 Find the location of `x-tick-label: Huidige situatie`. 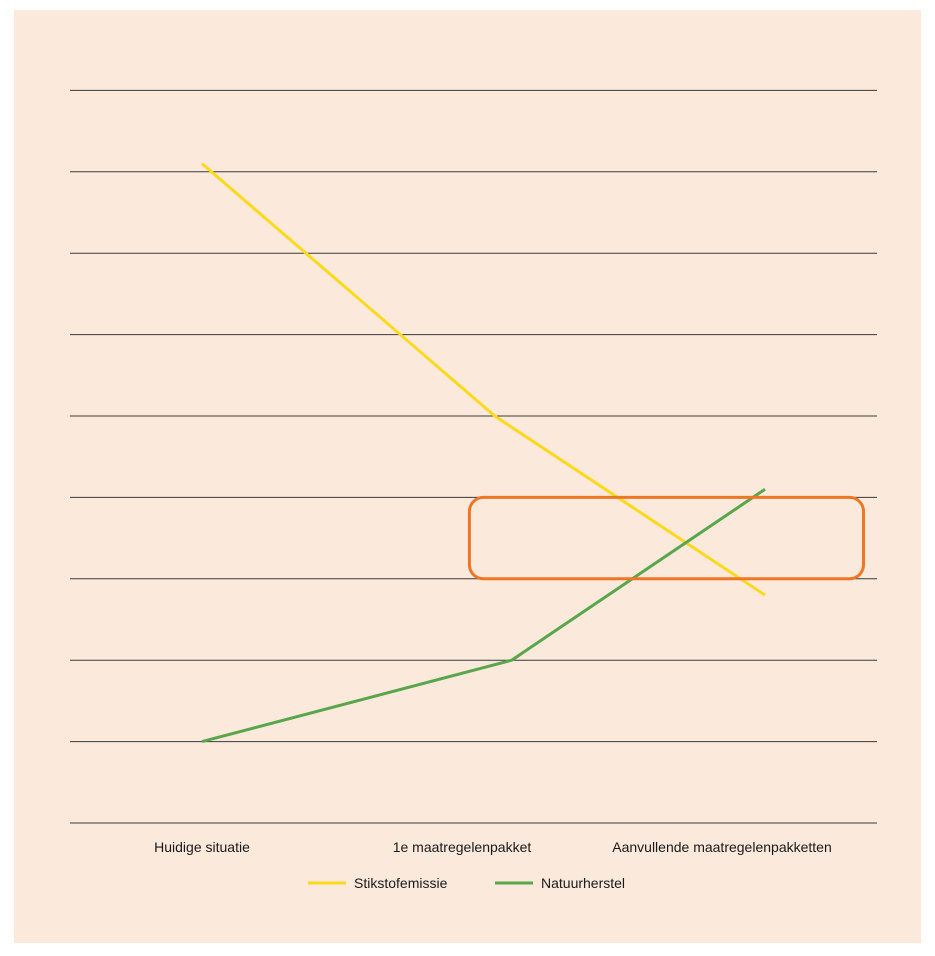

x-tick-label: Huidige situatie is located at coordinates (202, 847).